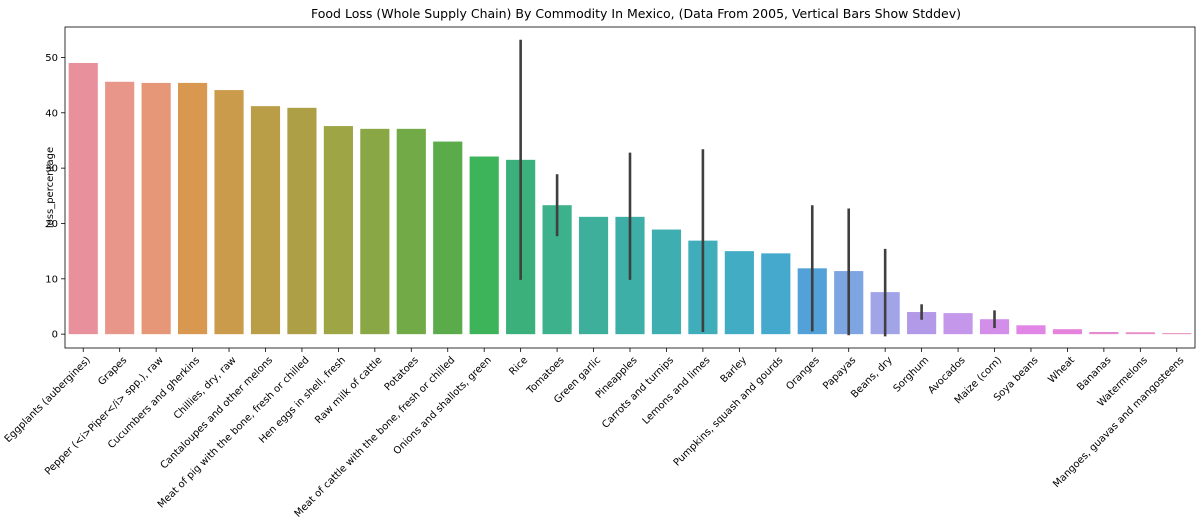  I want to click on x-tick-label: Grapes, so click(112, 371).